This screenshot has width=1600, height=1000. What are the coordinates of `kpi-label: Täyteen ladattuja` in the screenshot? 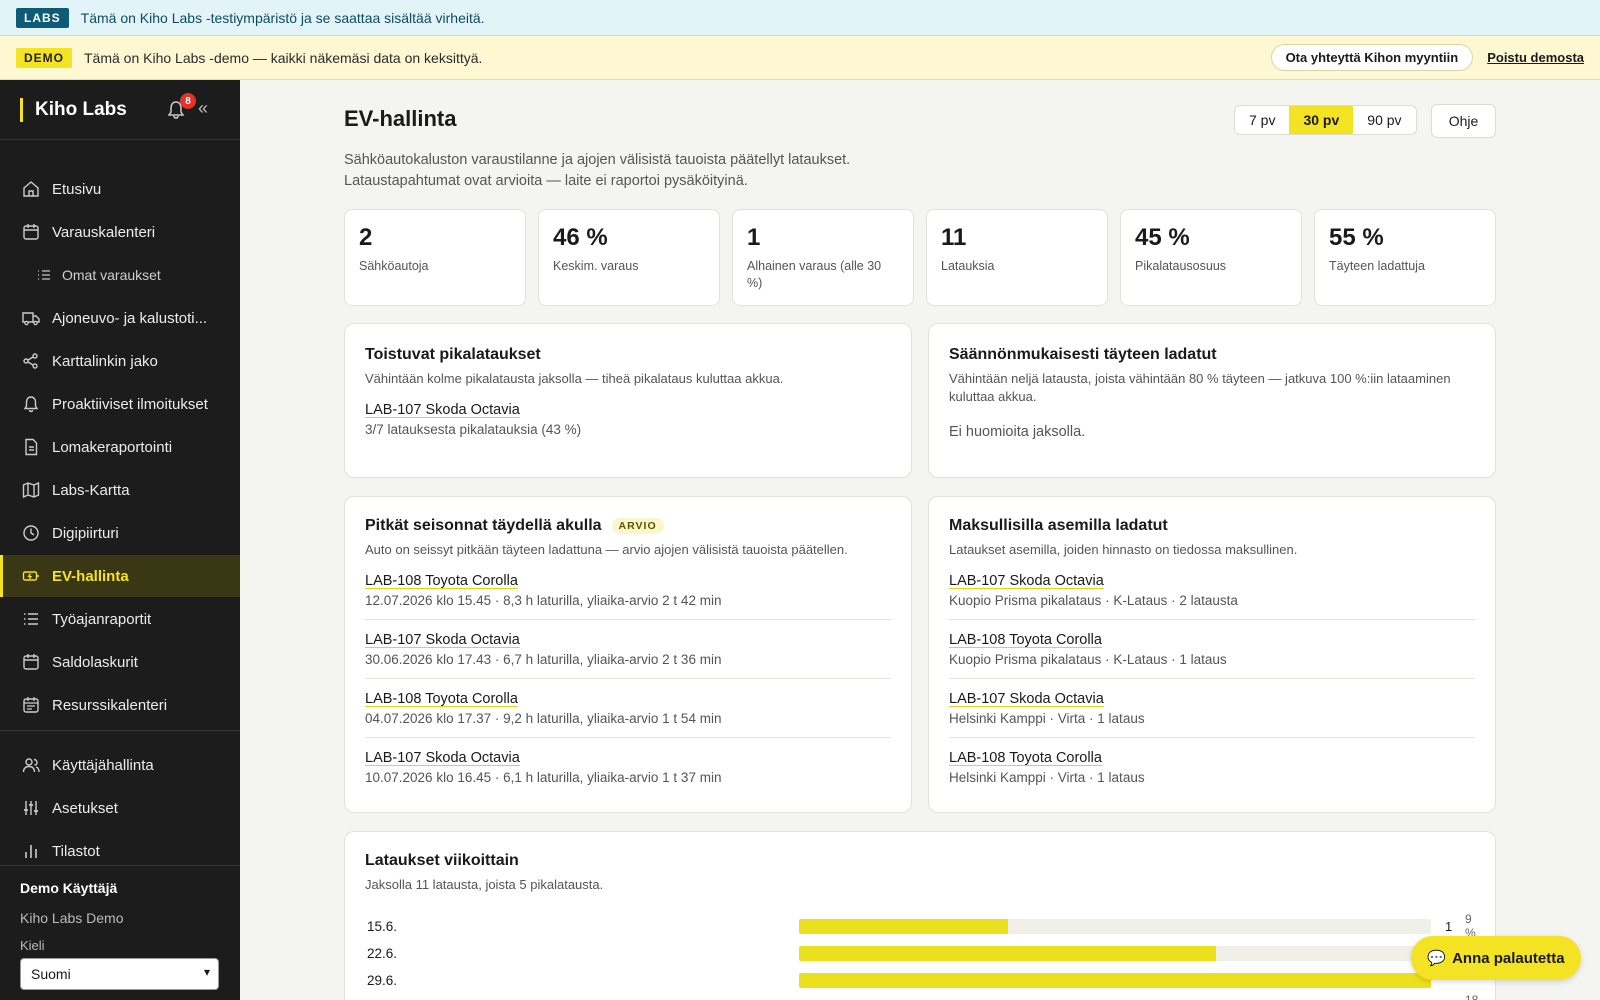 It's located at (1377, 266).